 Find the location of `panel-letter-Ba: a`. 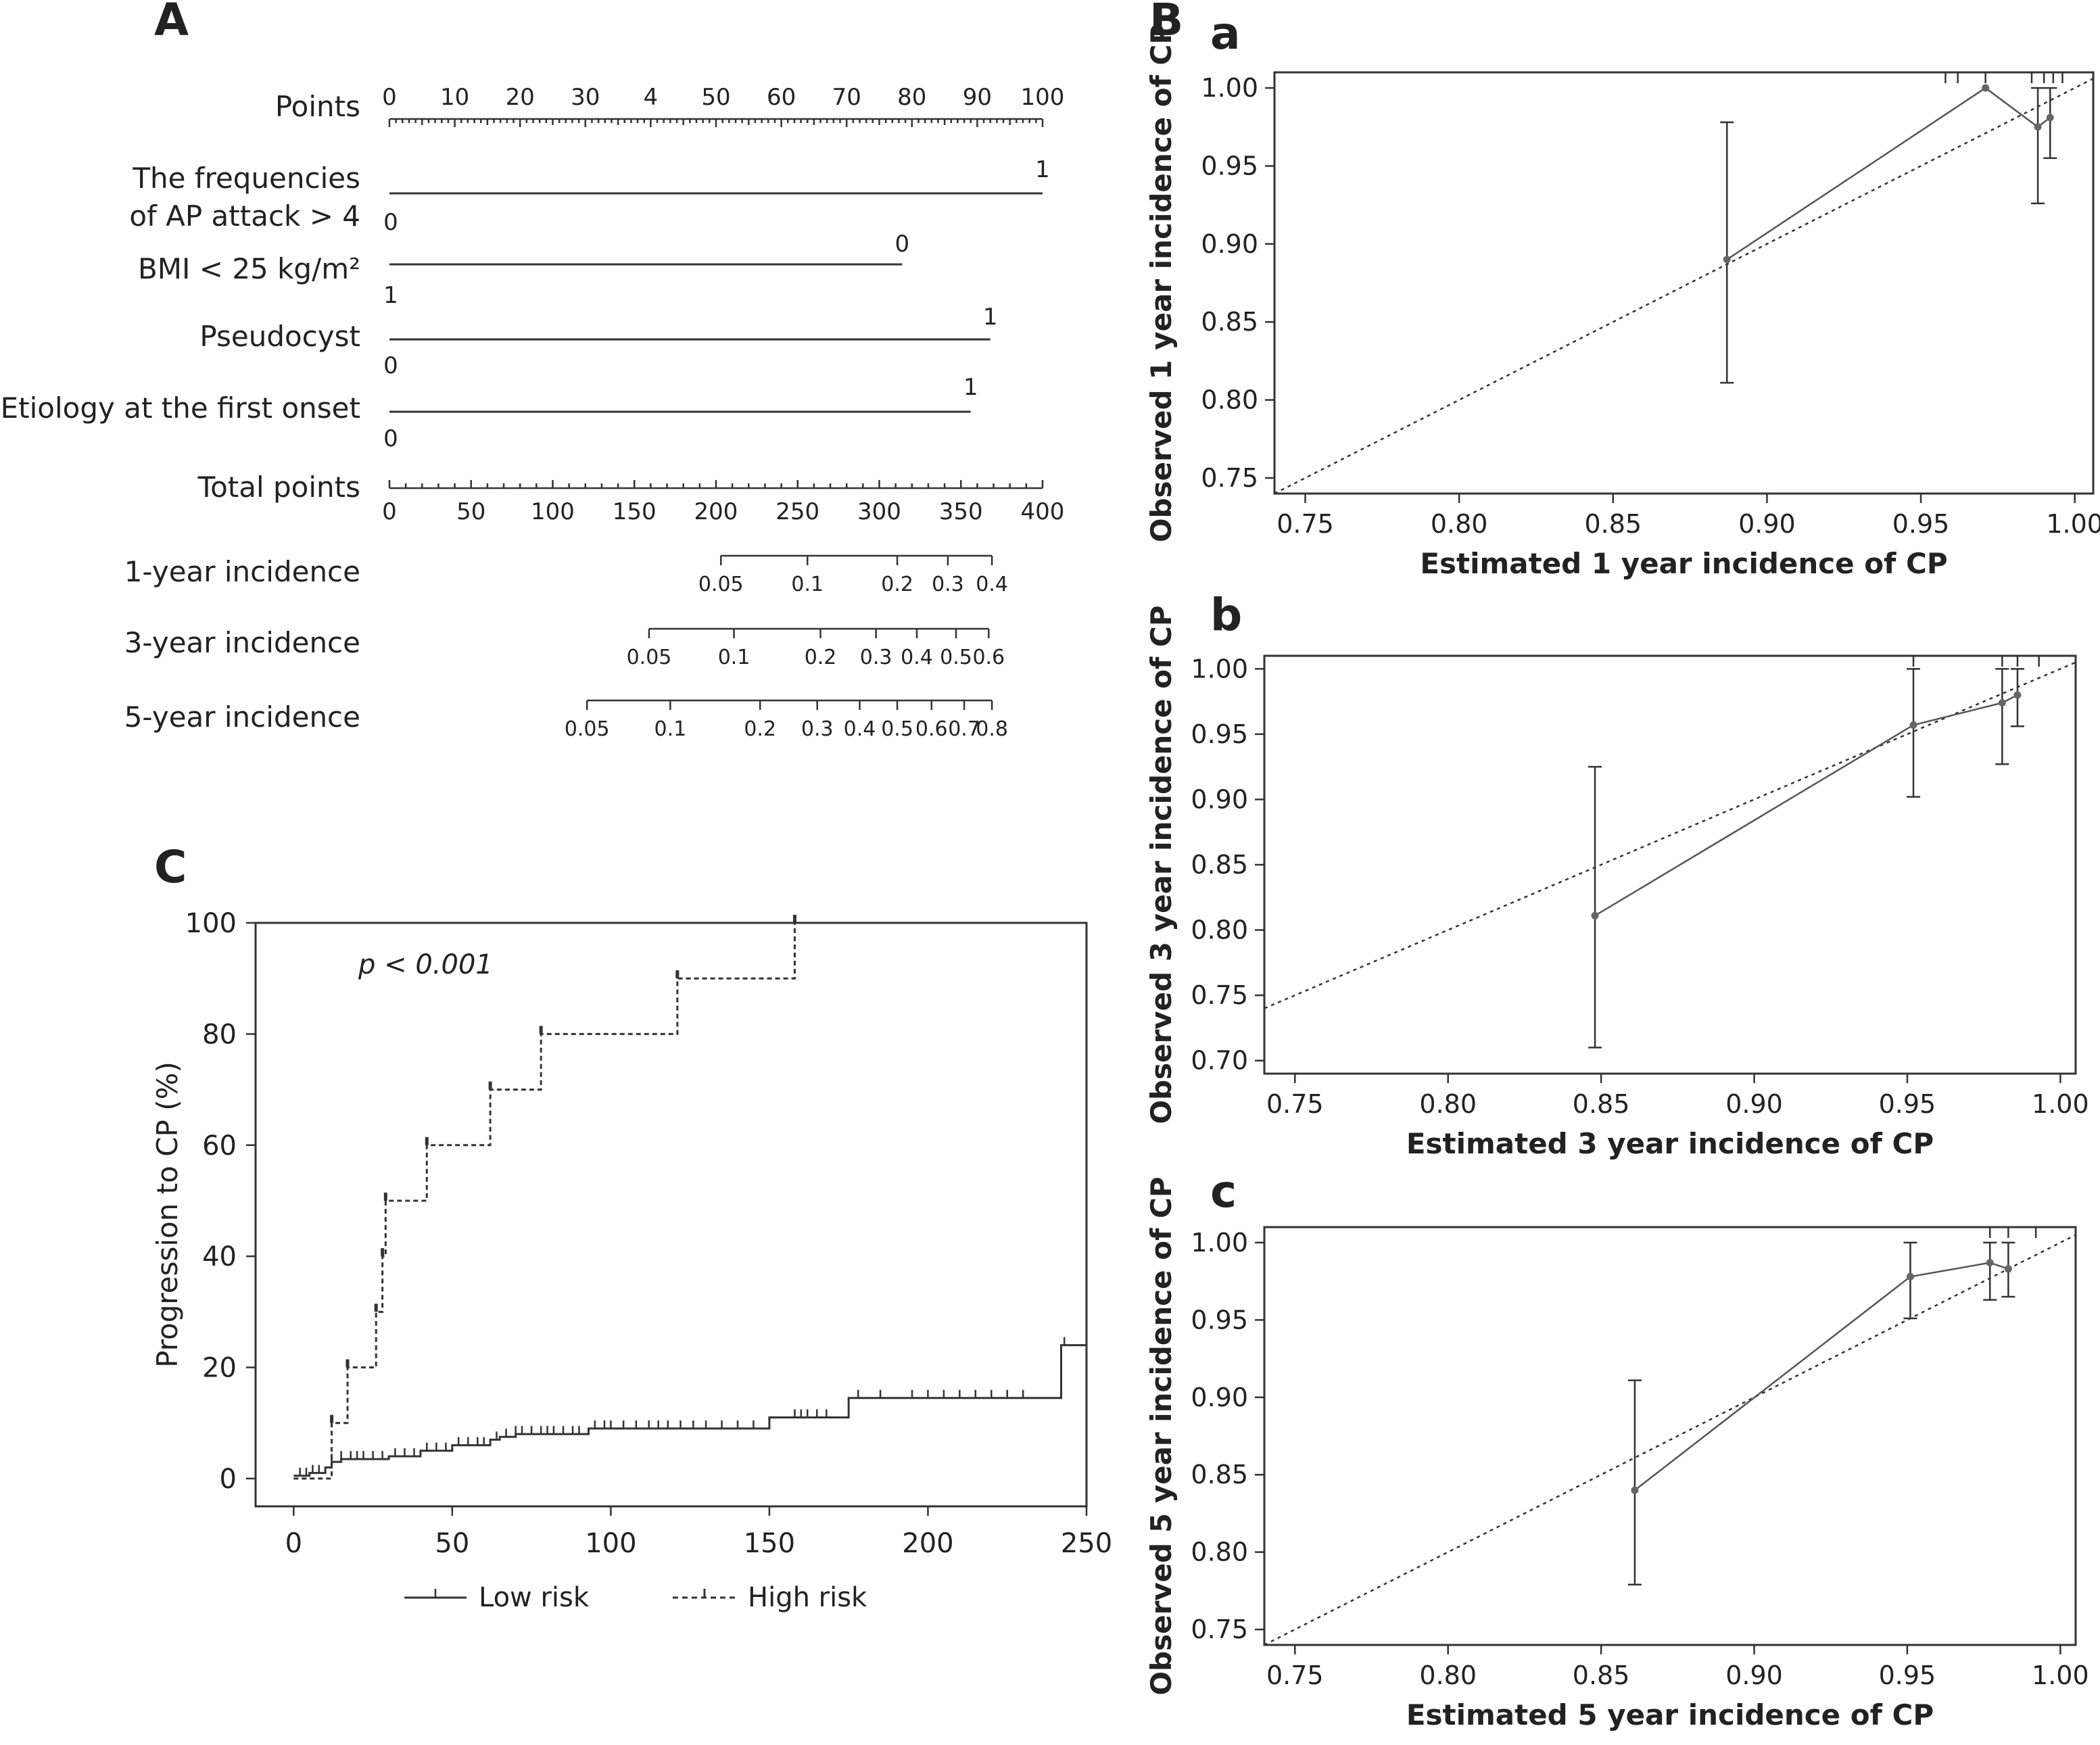

panel-letter-Ba: a is located at coordinates (1225, 33).